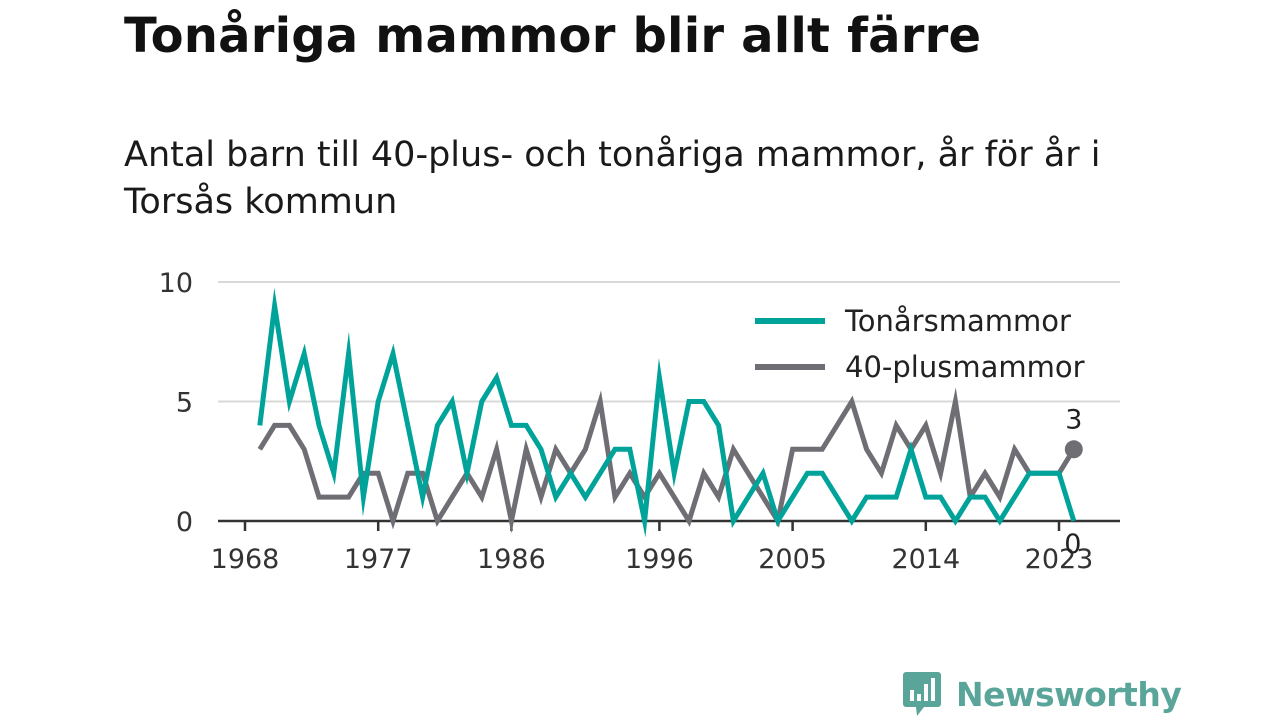  What do you see at coordinates (965, 367) in the screenshot?
I see `legend-label-1: 40-plusmammor` at bounding box center [965, 367].